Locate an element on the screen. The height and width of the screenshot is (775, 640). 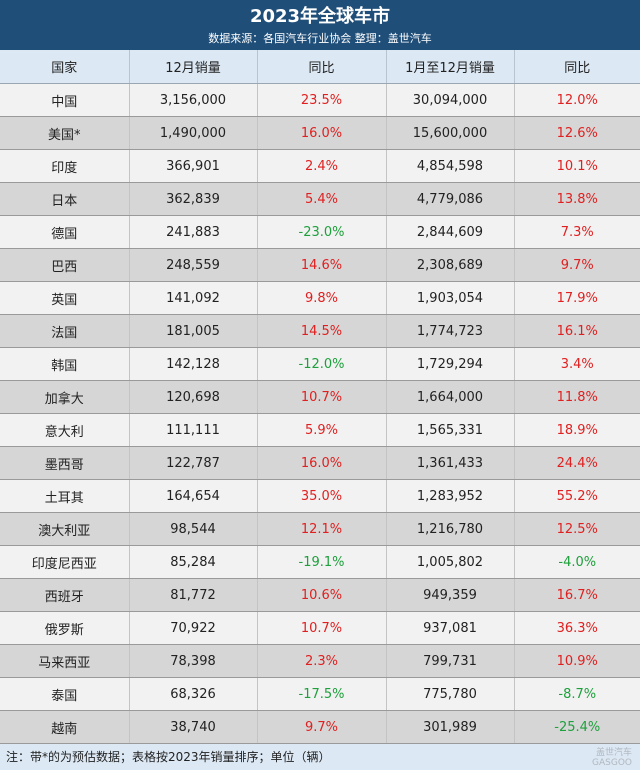
footer-note: 注：带*的为预估数据；表格按2023年销量排序；单位（辆） is located at coordinates (168, 757).